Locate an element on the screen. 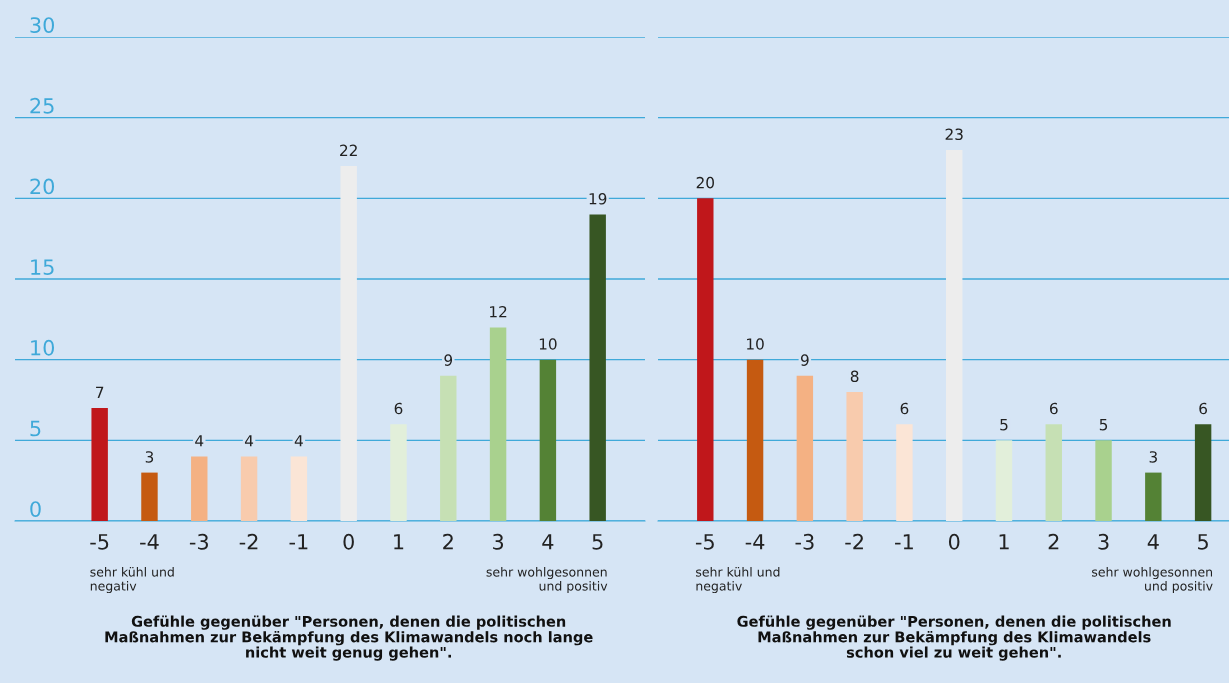  data-label: 23 is located at coordinates (954, 134).